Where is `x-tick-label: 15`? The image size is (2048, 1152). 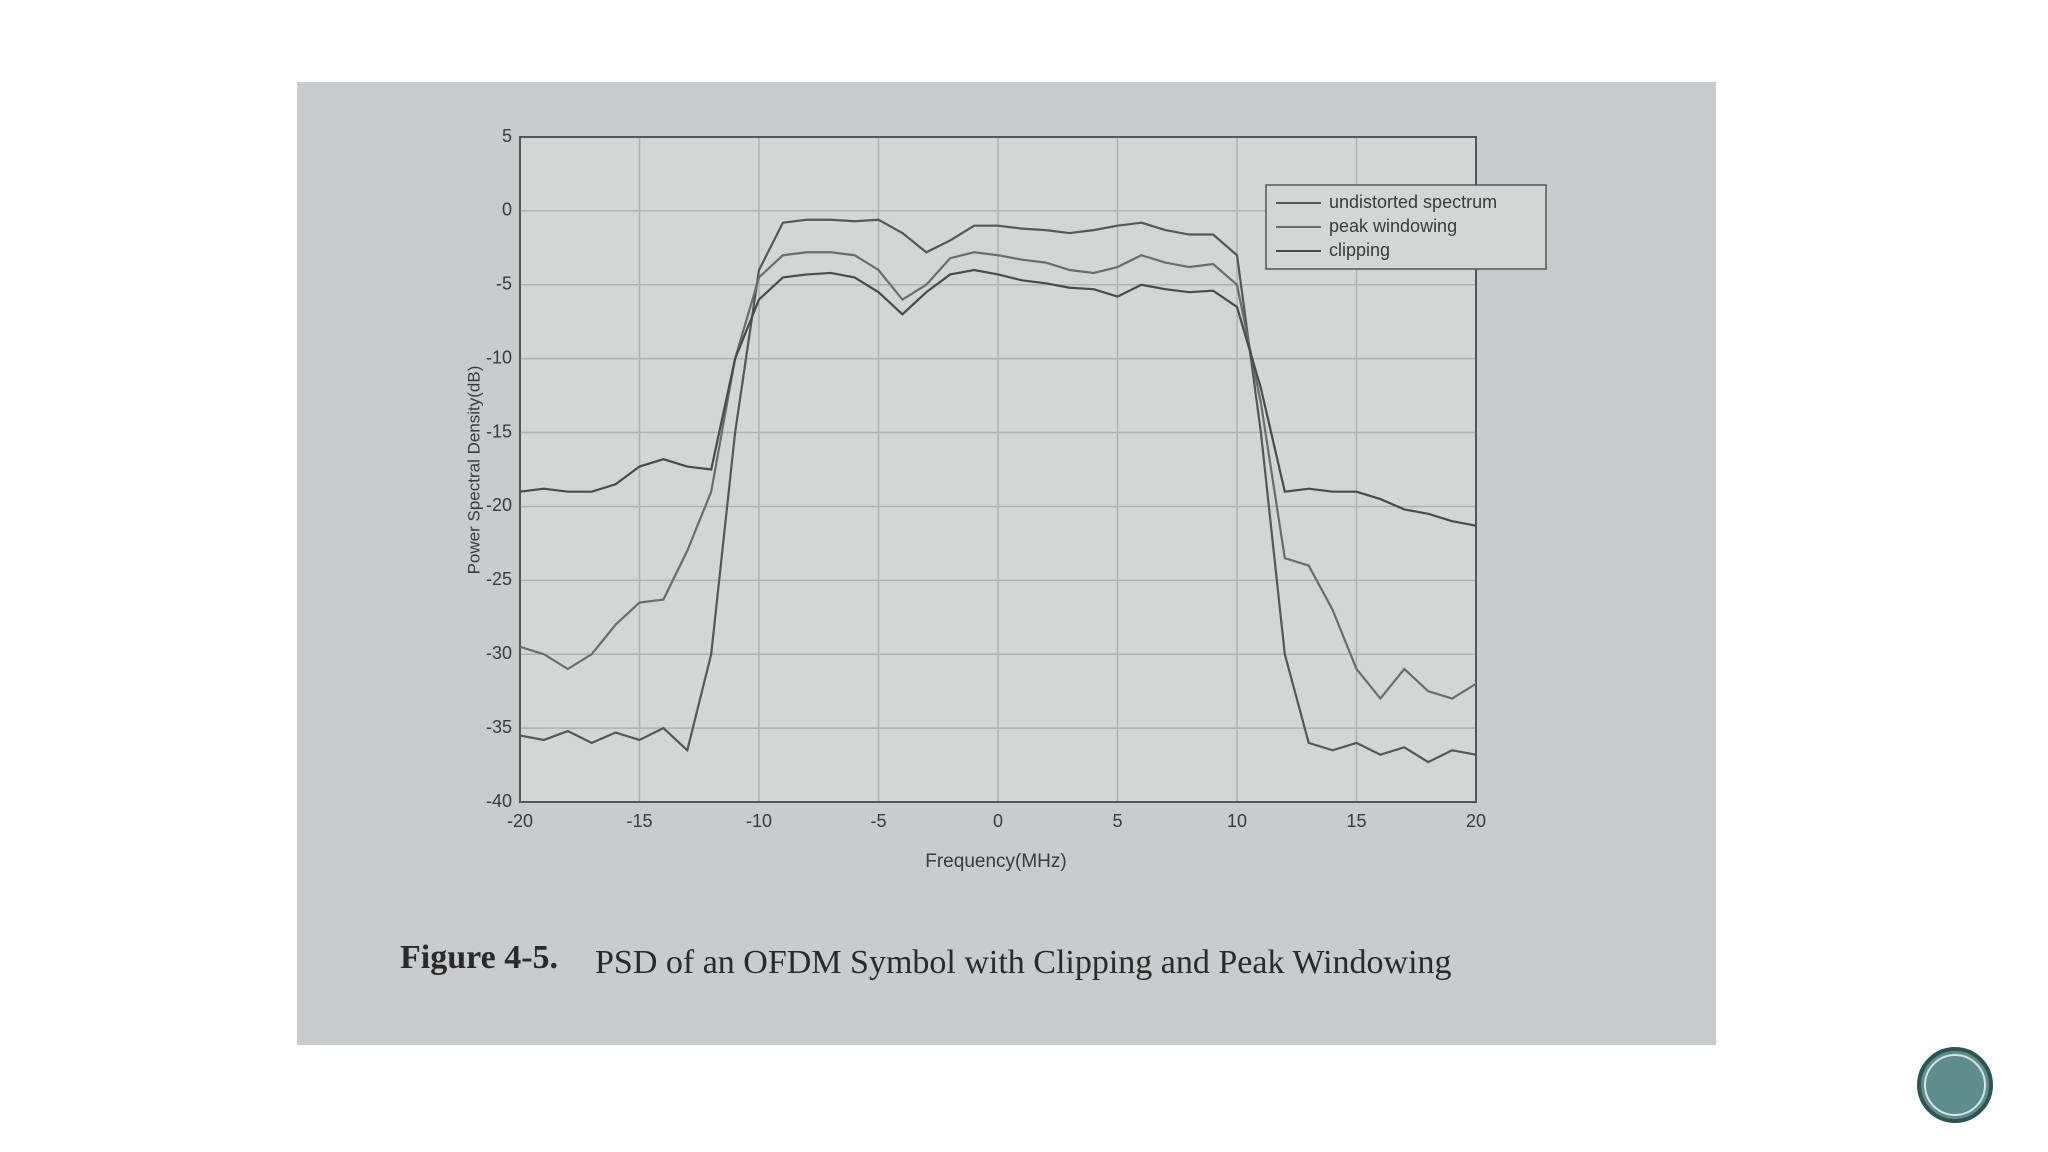 x-tick-label: 15 is located at coordinates (1356, 821).